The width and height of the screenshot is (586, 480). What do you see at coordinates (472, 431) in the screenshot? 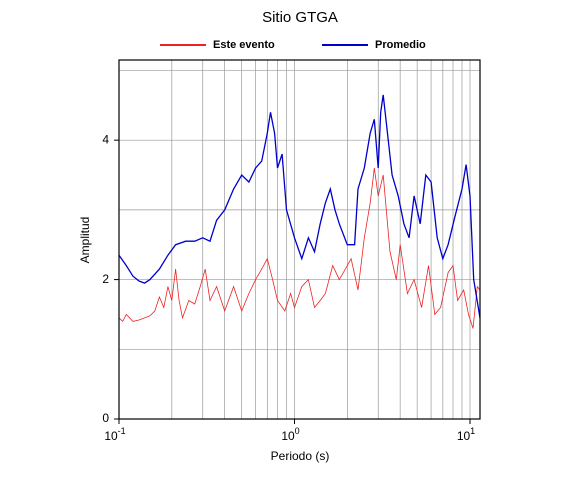
I see `x-tick-exponent: 1` at bounding box center [472, 431].